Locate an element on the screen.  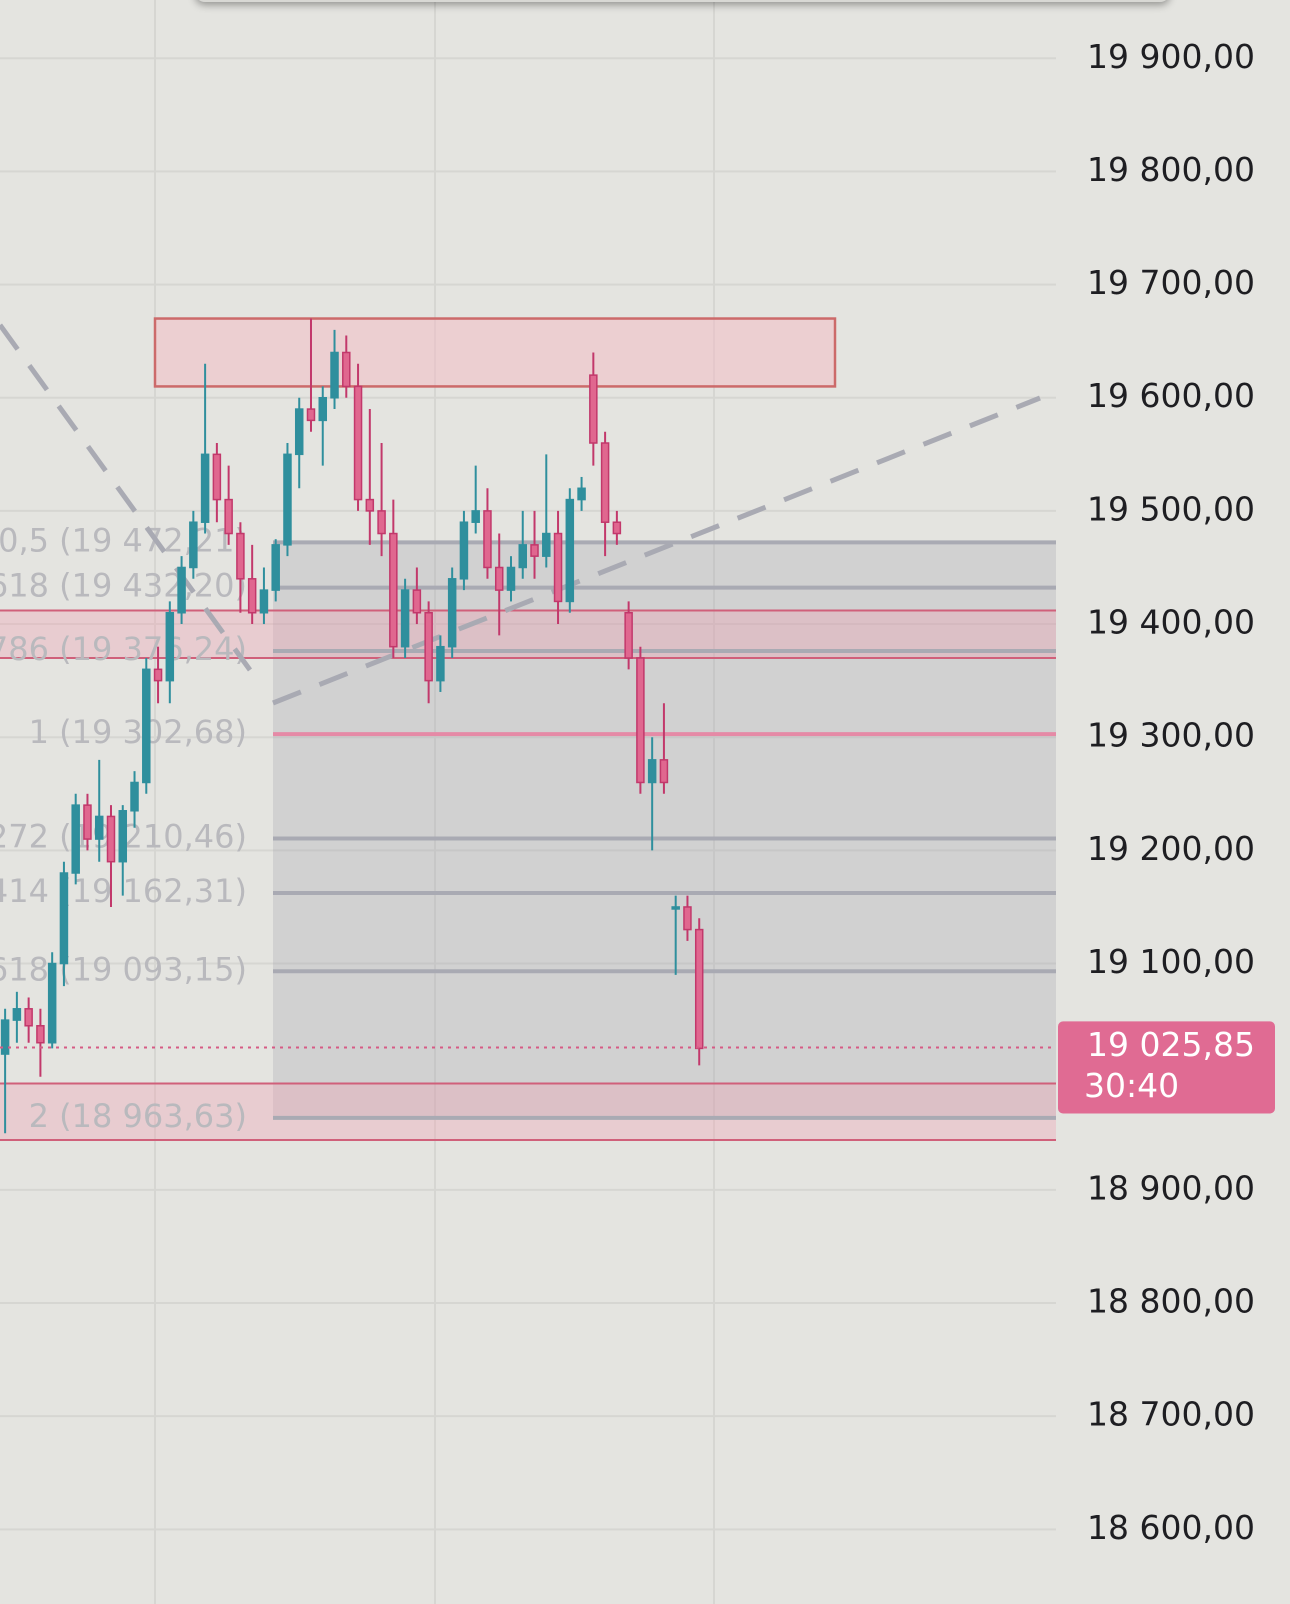
y-tick-label: 19 600,00 is located at coordinates (1171, 395).